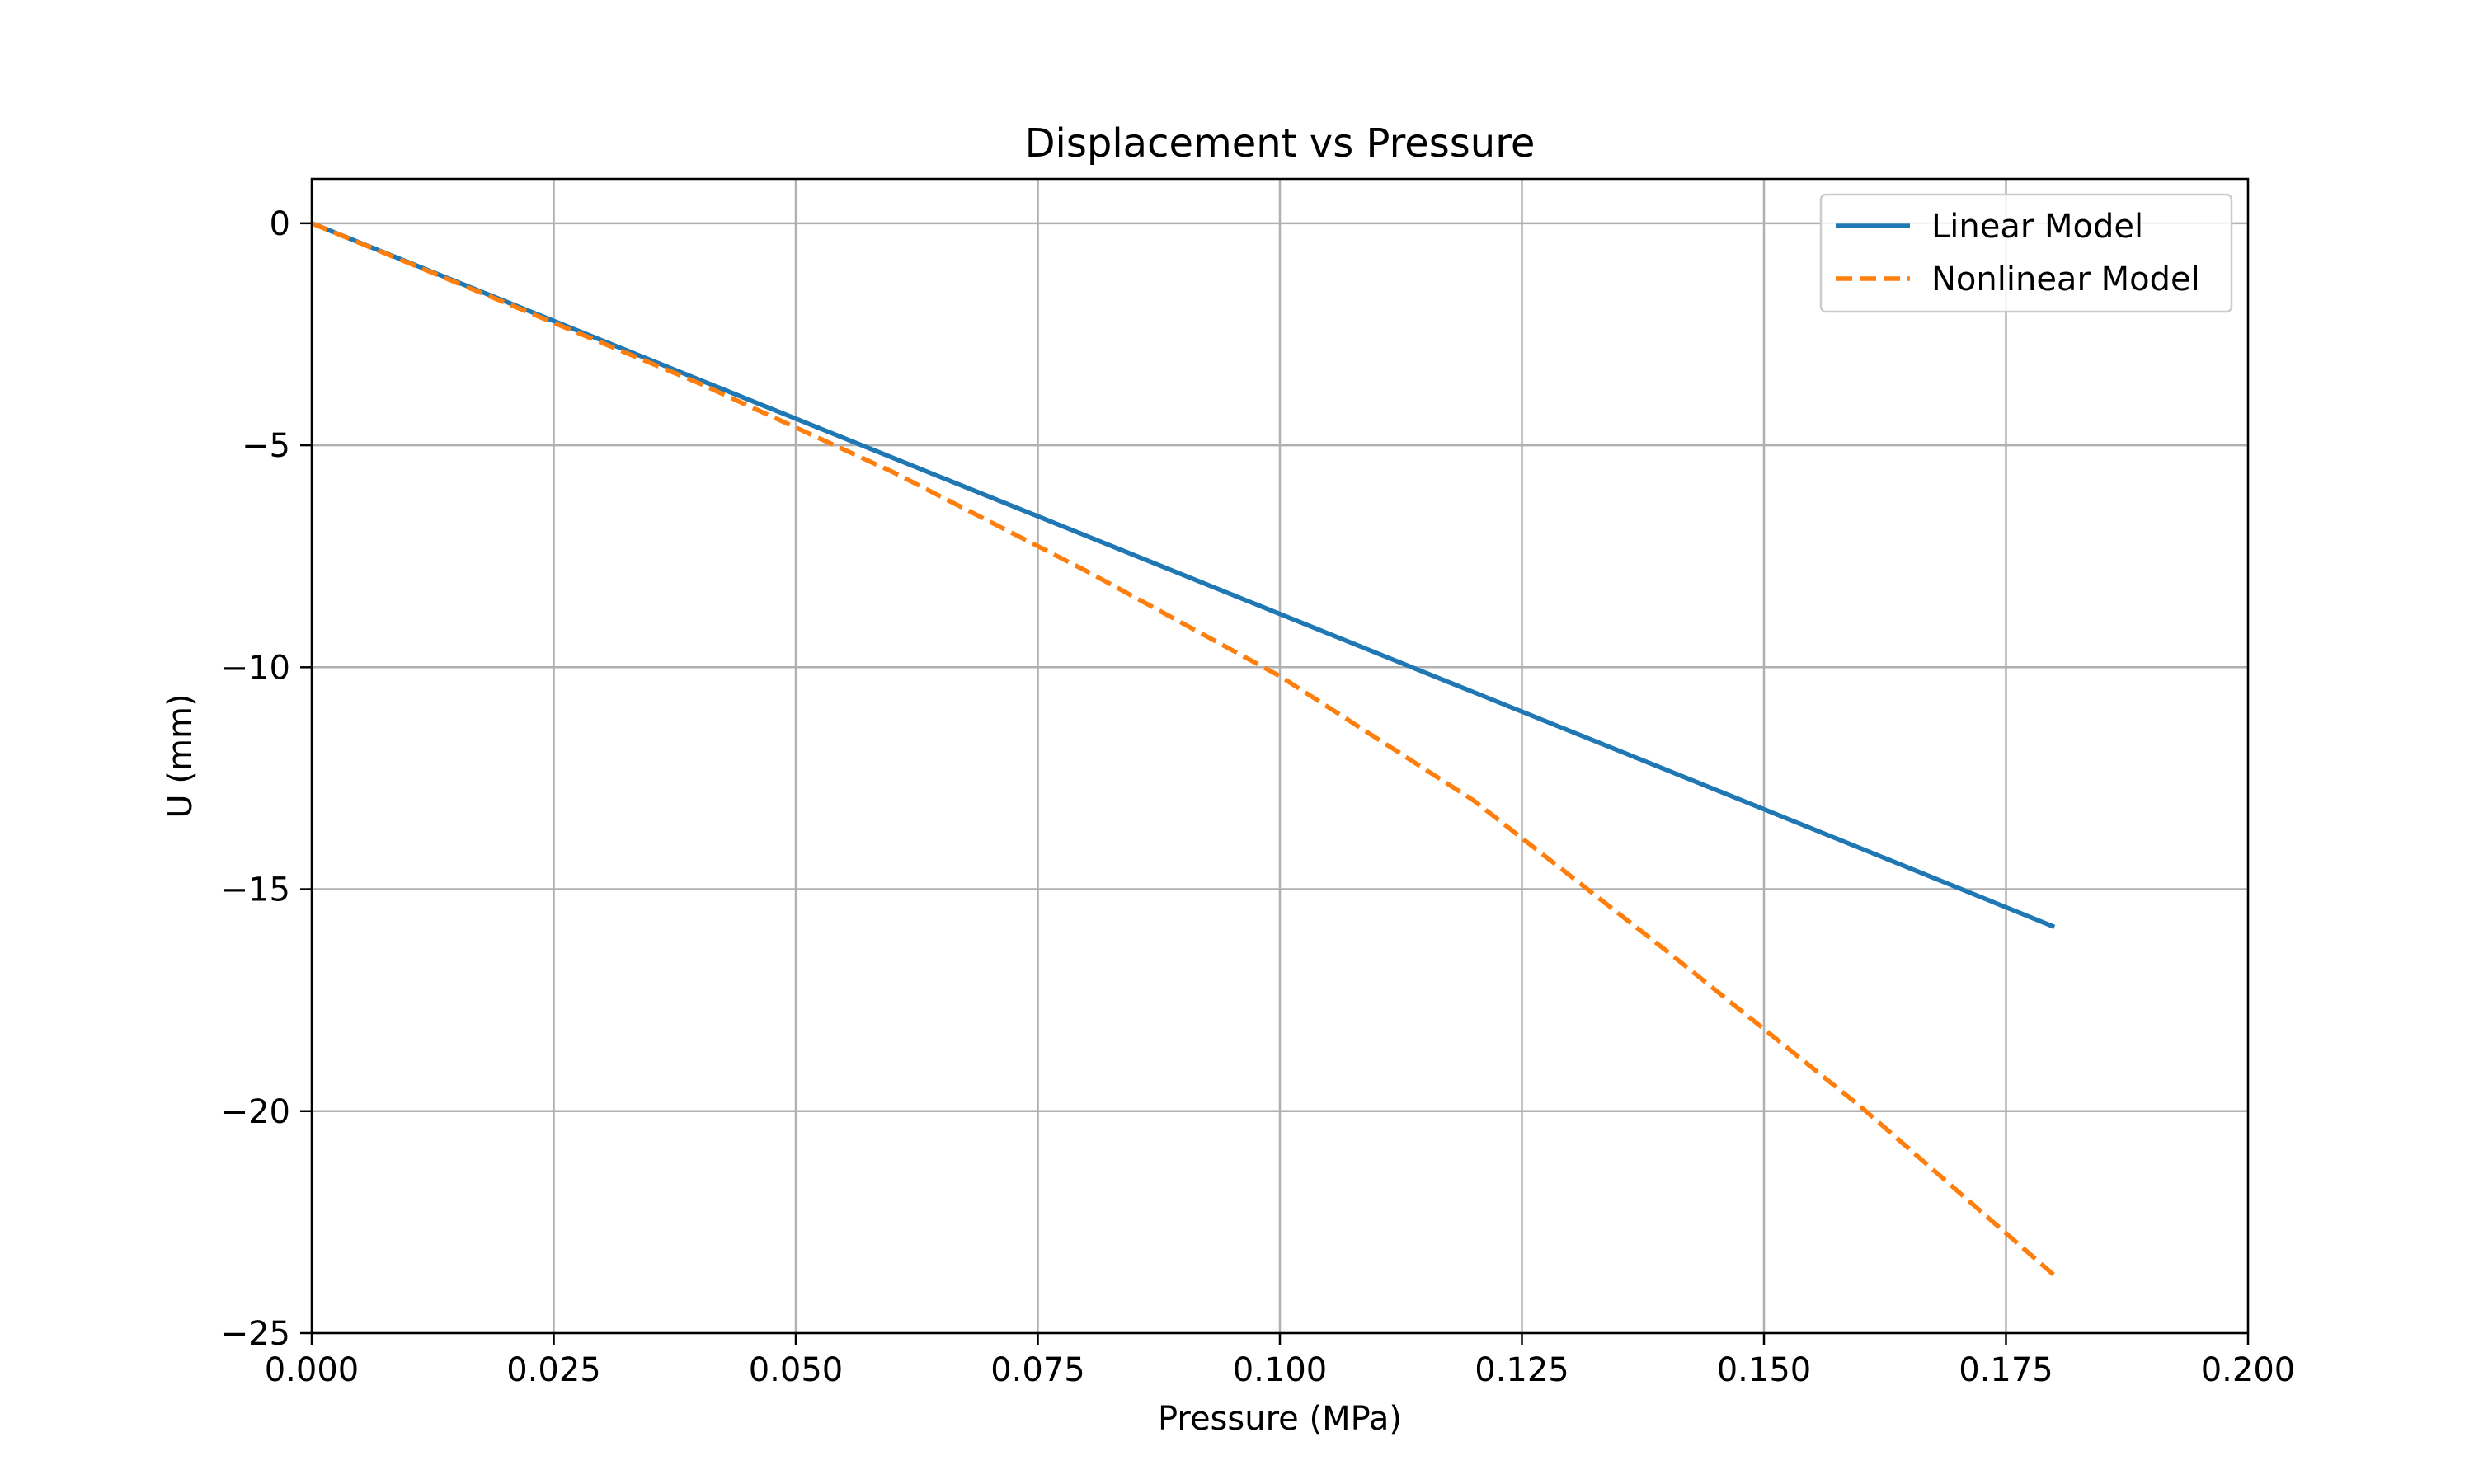 The image size is (2474, 1484). I want to click on y-tick-label: 0, so click(280, 224).